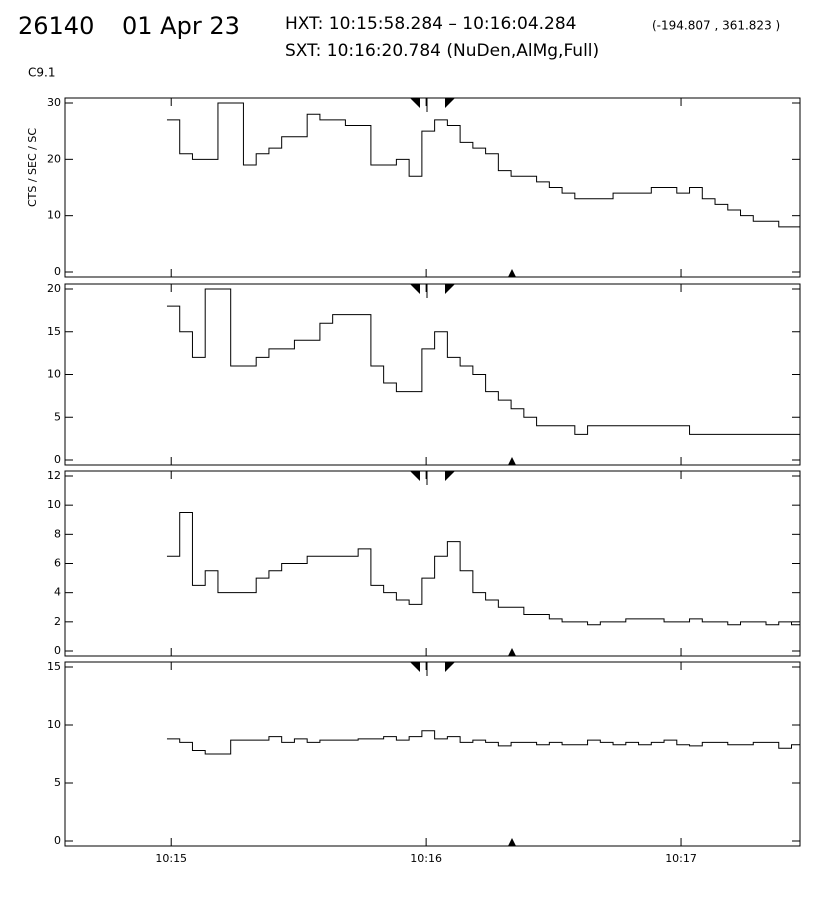 This screenshot has height=900, width=816. I want to click on y-tick-label: 4, so click(57, 592).